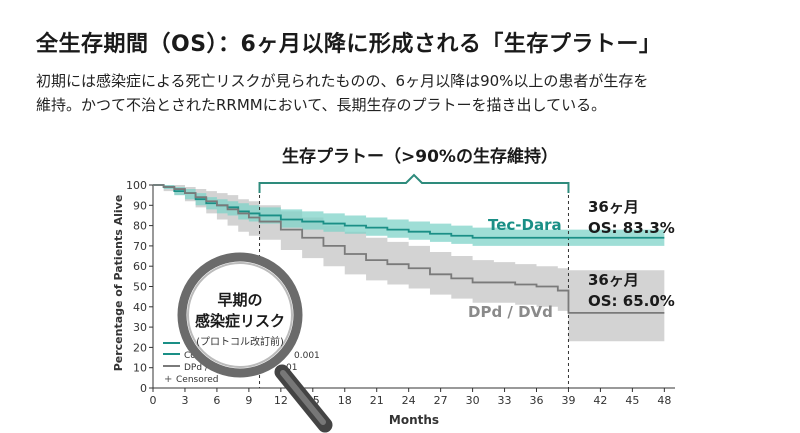 Image resolution: width=800 pixels, height=433 pixels. What do you see at coordinates (140, 347) in the screenshot?
I see `y-tick-label: 20` at bounding box center [140, 347].